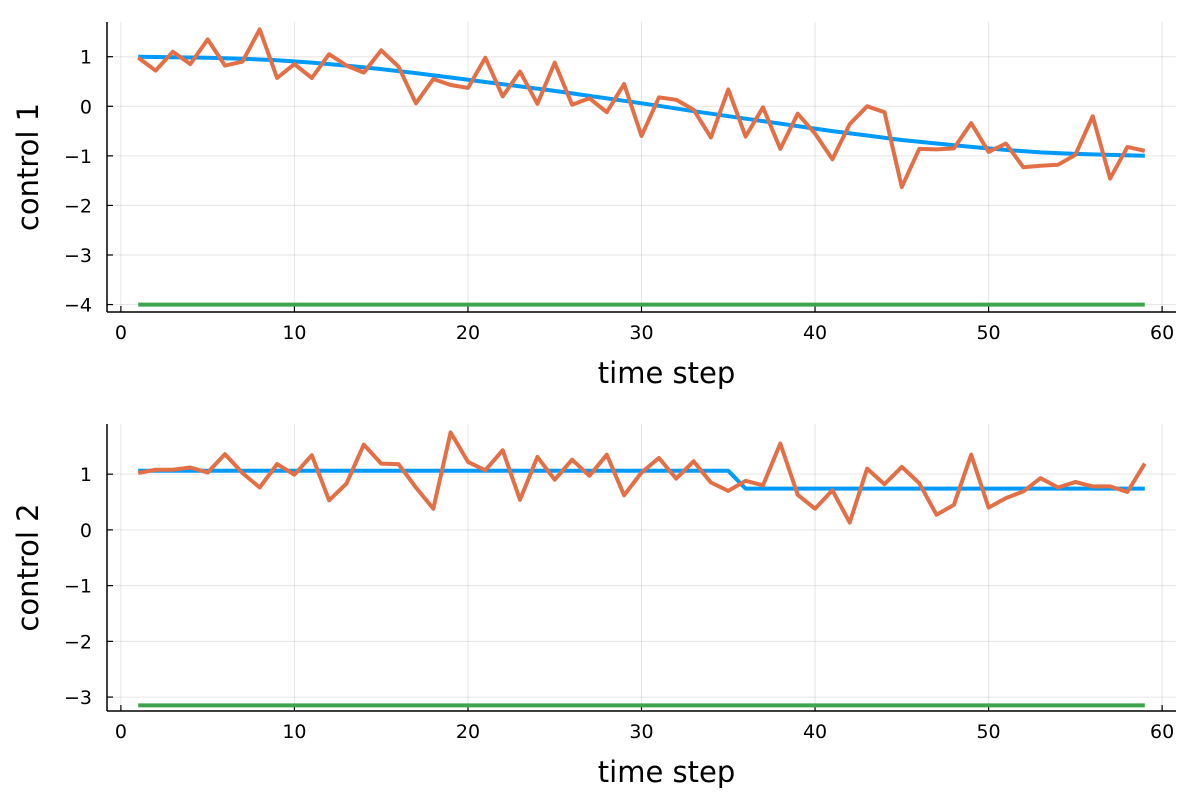  What do you see at coordinates (28, 567) in the screenshot?
I see `y-axis-label: control 2` at bounding box center [28, 567].